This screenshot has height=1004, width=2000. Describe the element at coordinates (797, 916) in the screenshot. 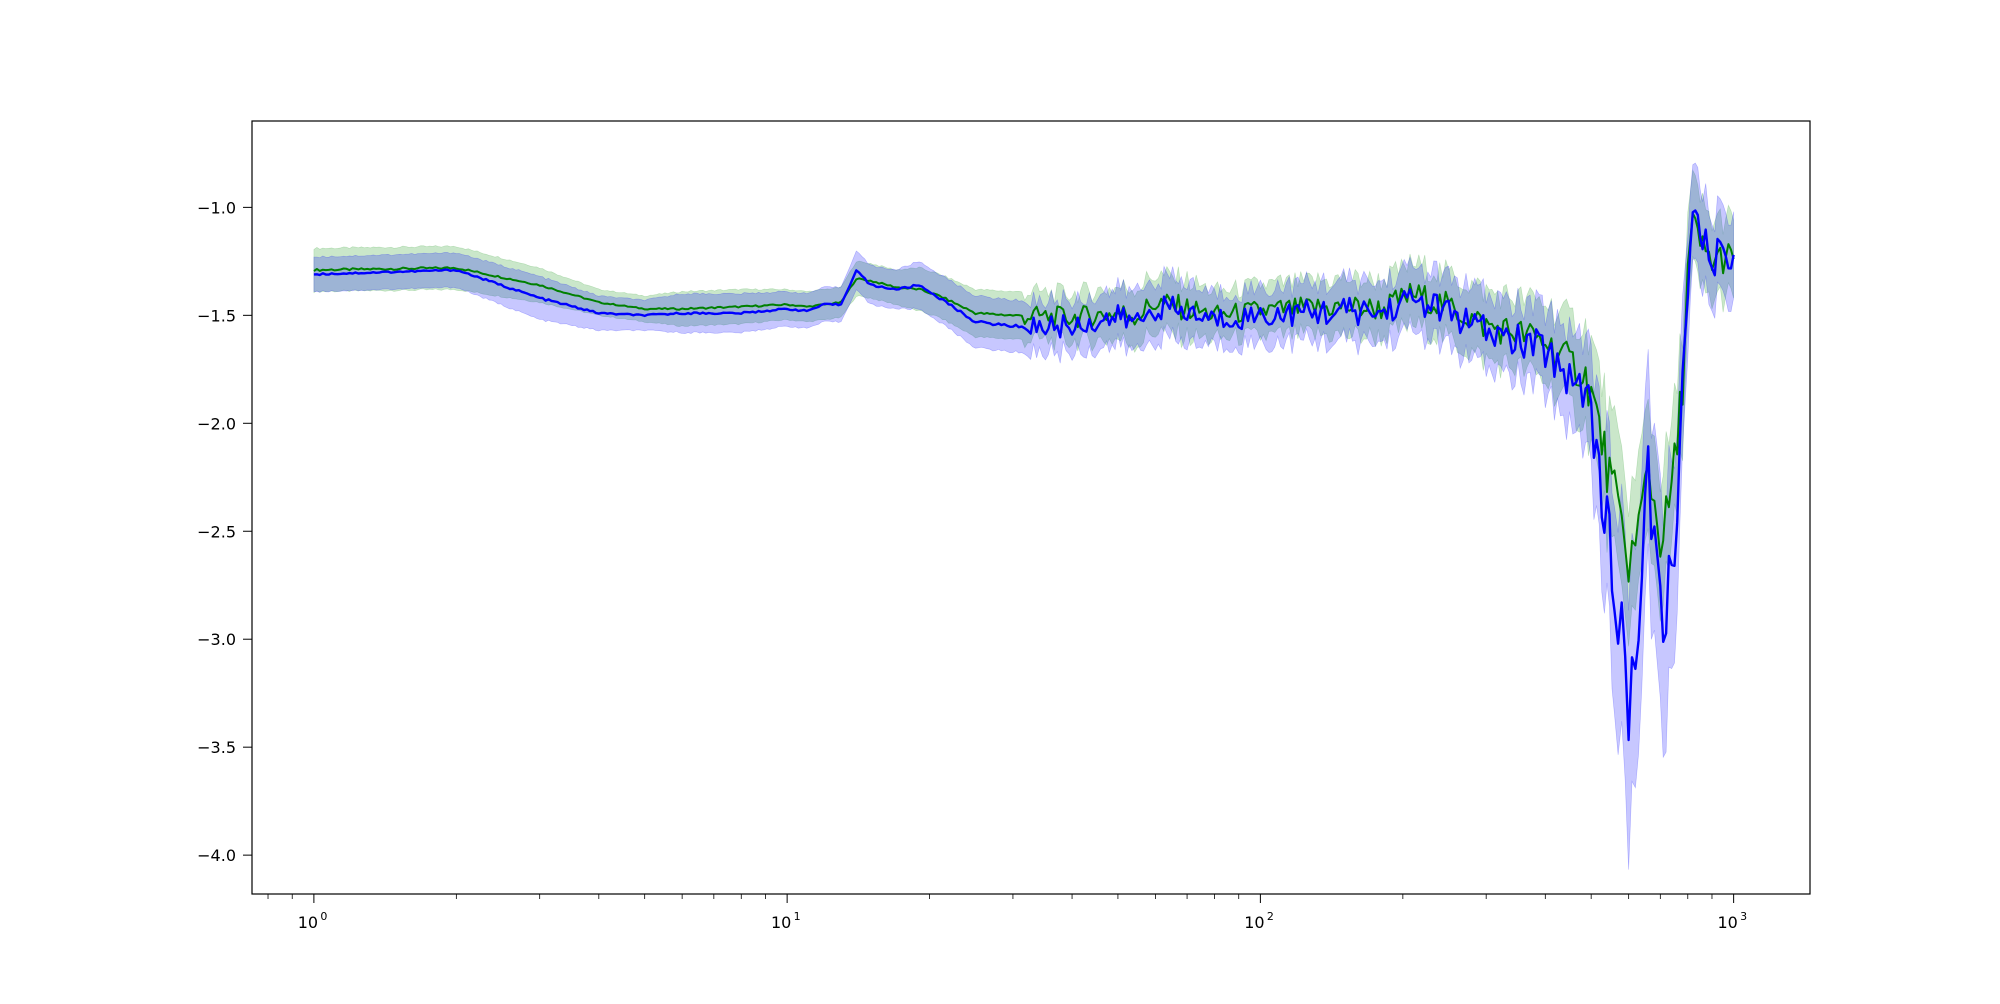

I see `x-tick-label-exponent: 1` at that location.